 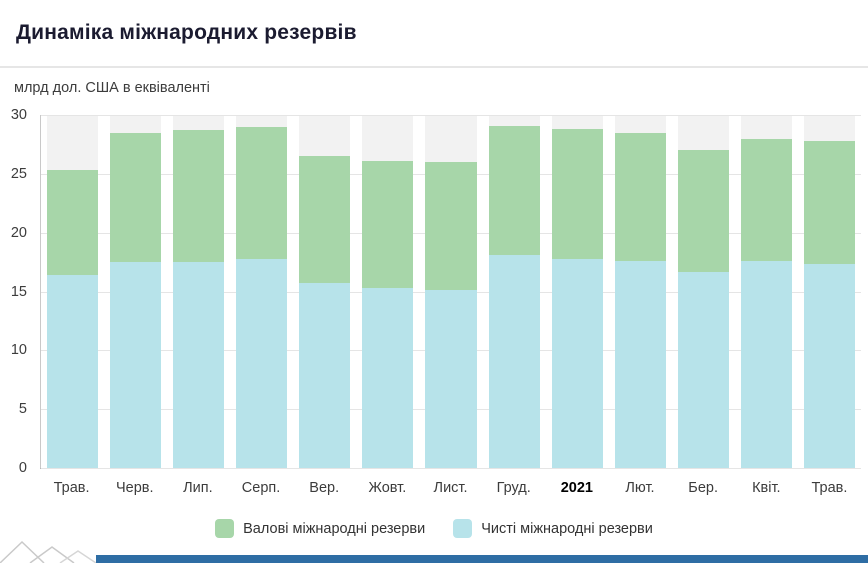 I want to click on x-tick-label: Серп., so click(x=261, y=488).